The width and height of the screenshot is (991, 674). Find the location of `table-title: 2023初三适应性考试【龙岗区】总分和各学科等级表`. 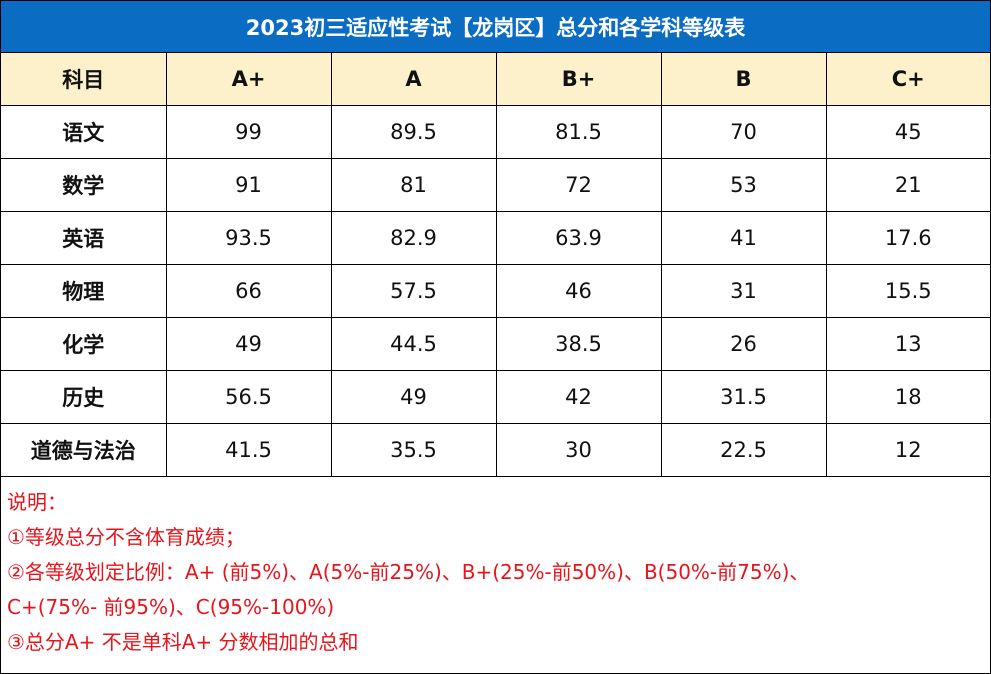

table-title: 2023初三适应性考试【龙岗区】总分和各学科等级表 is located at coordinates (495, 27).